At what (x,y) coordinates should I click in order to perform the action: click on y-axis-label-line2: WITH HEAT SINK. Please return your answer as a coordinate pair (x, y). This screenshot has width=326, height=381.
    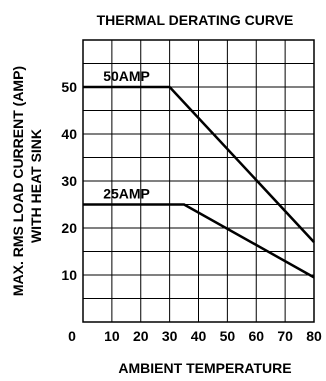
    Looking at the image, I should click on (36, 186).